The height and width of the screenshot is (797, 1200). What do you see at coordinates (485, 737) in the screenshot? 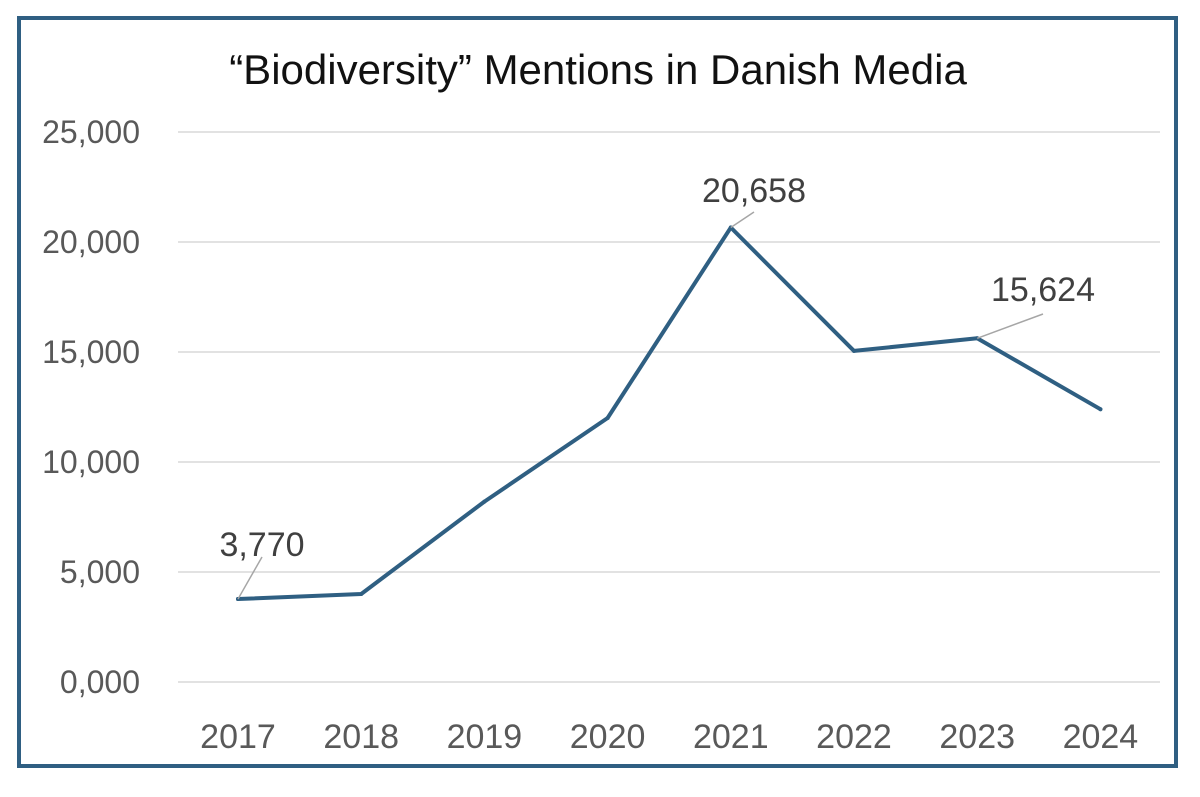
I see `x-tick-label: 2019` at bounding box center [485, 737].